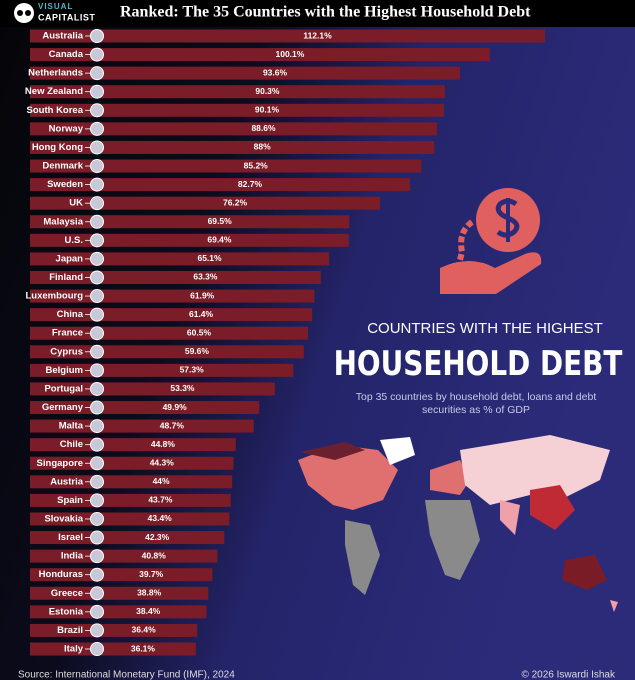 This screenshot has width=635, height=680. I want to click on brand-top: VISUAL, so click(55, 6).